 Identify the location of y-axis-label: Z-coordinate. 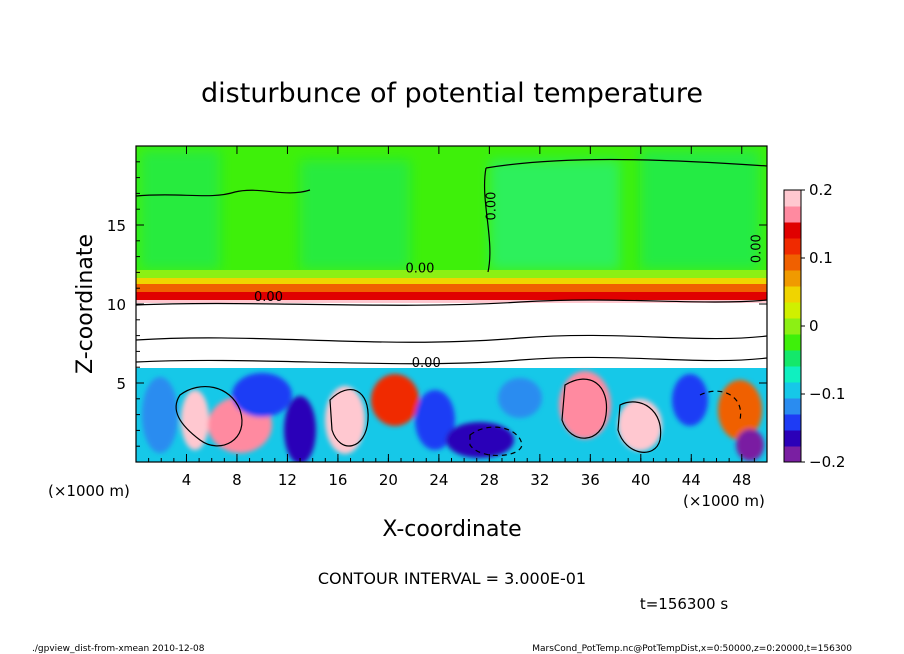
(85, 304).